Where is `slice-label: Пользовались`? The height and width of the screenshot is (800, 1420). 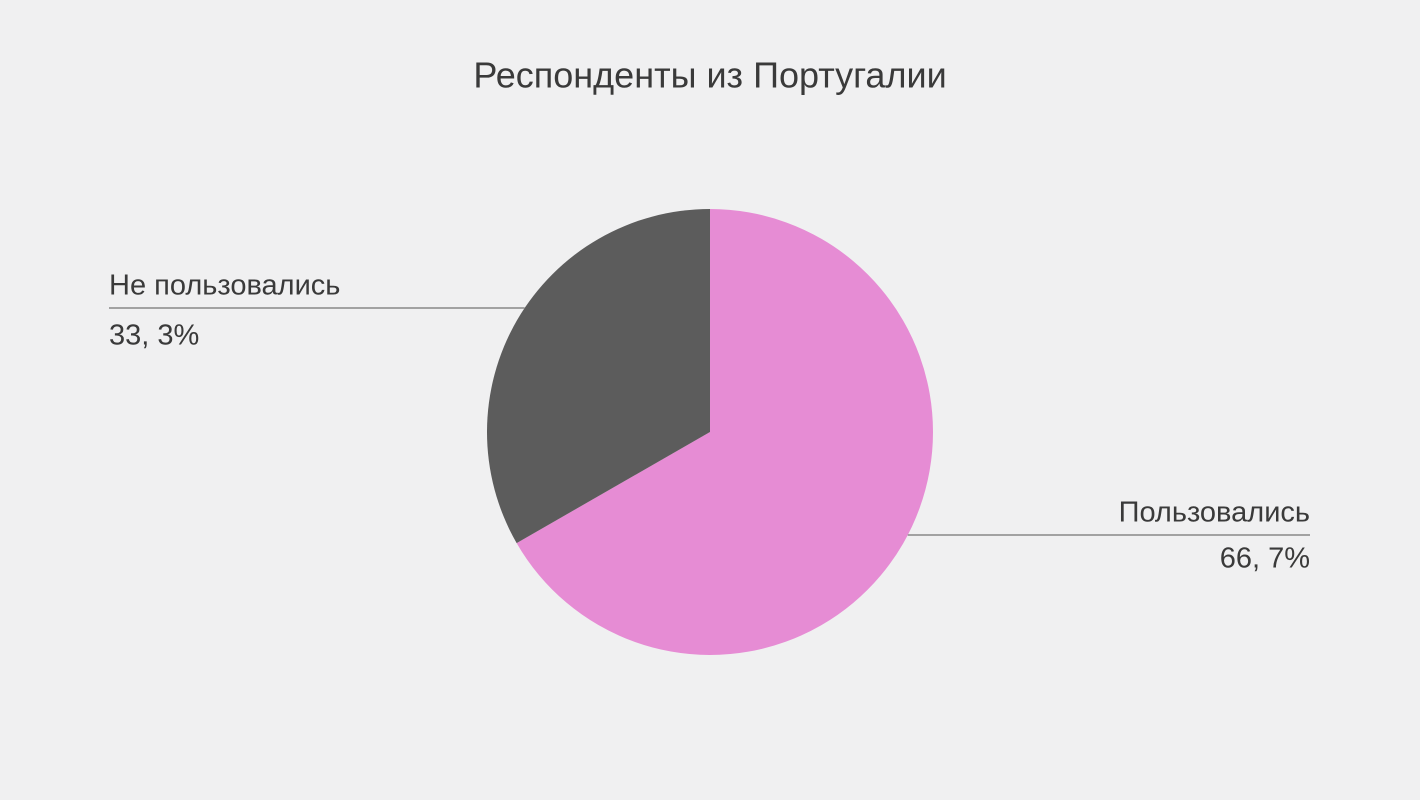 slice-label: Пользовались is located at coordinates (1214, 513).